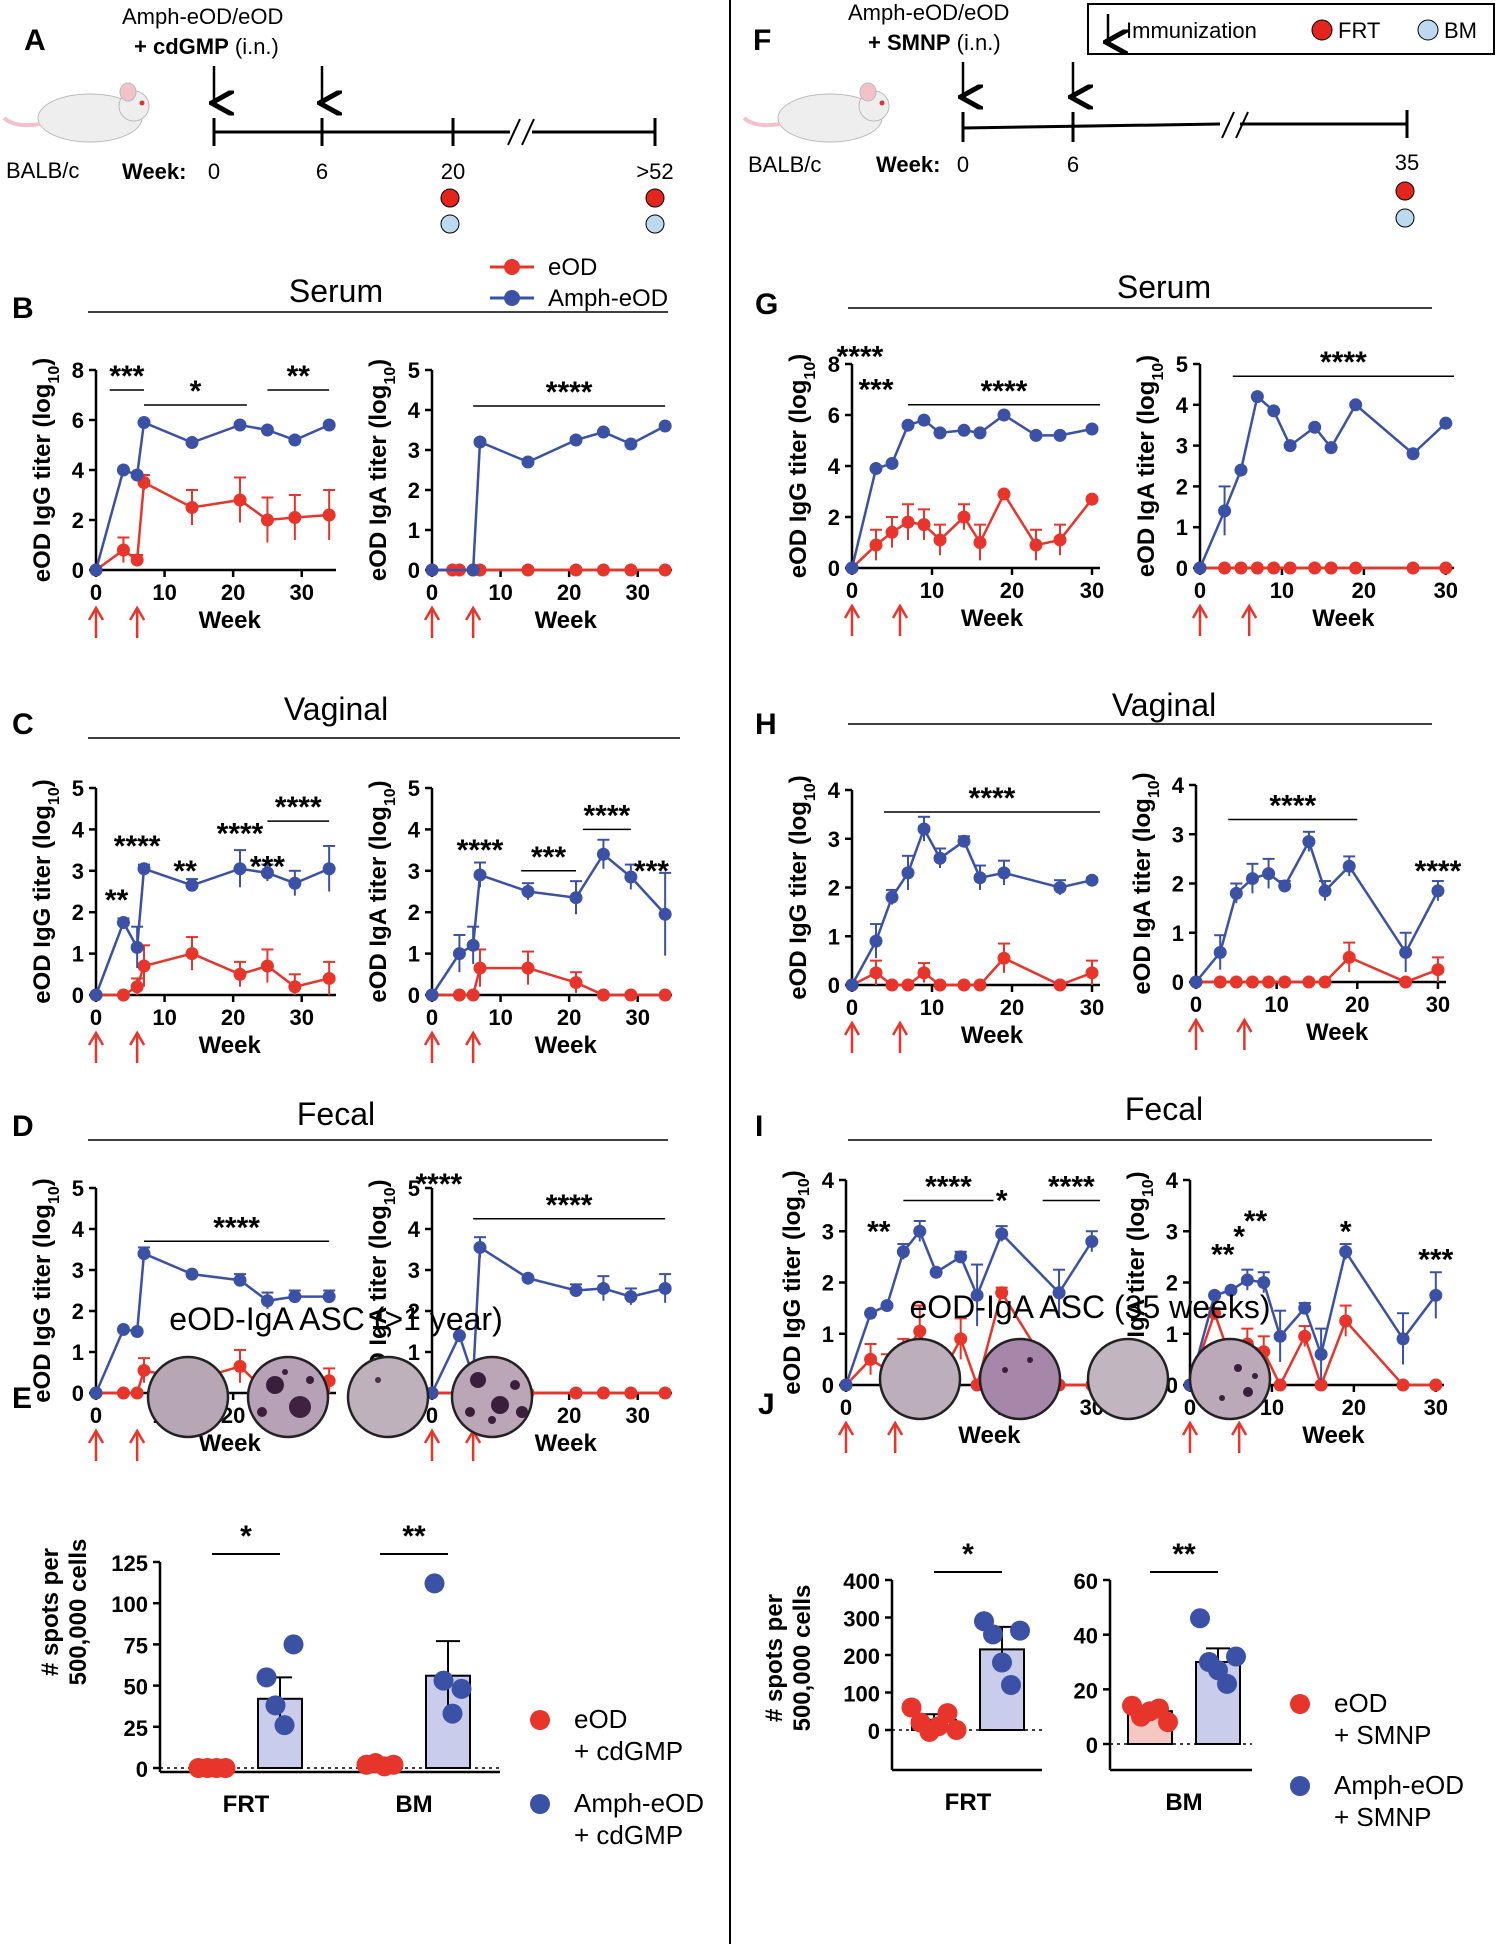 This screenshot has width=1499, height=1944. I want to click on y-tick-label: 1, so click(414, 530).